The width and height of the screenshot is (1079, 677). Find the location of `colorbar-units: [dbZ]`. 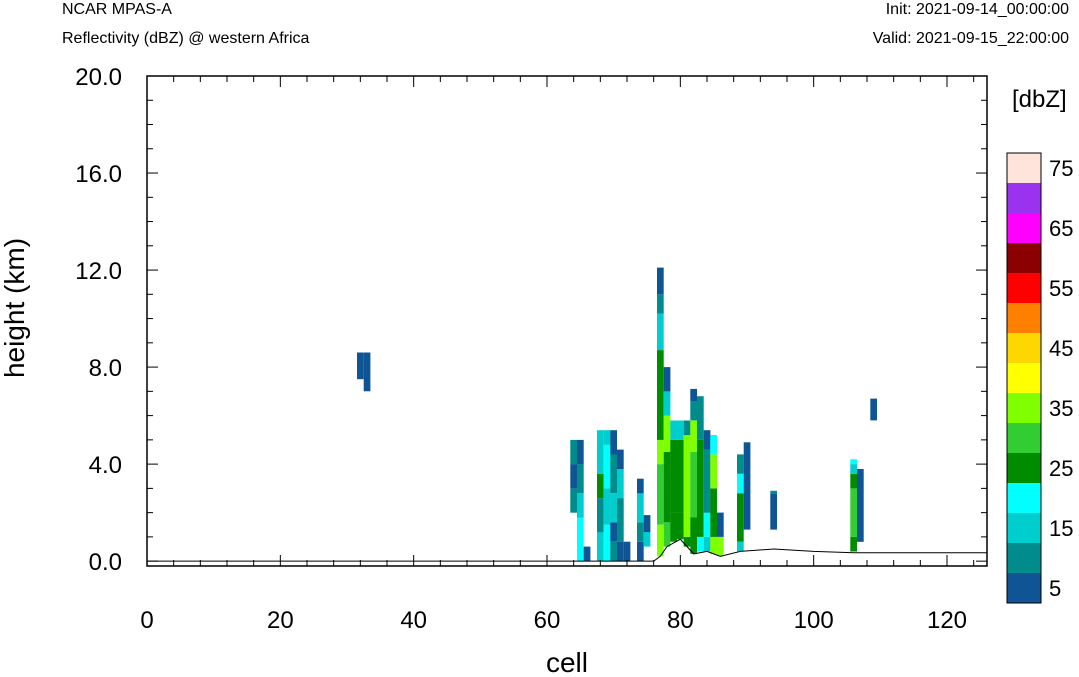

colorbar-units: [dbZ] is located at coordinates (1039, 99).